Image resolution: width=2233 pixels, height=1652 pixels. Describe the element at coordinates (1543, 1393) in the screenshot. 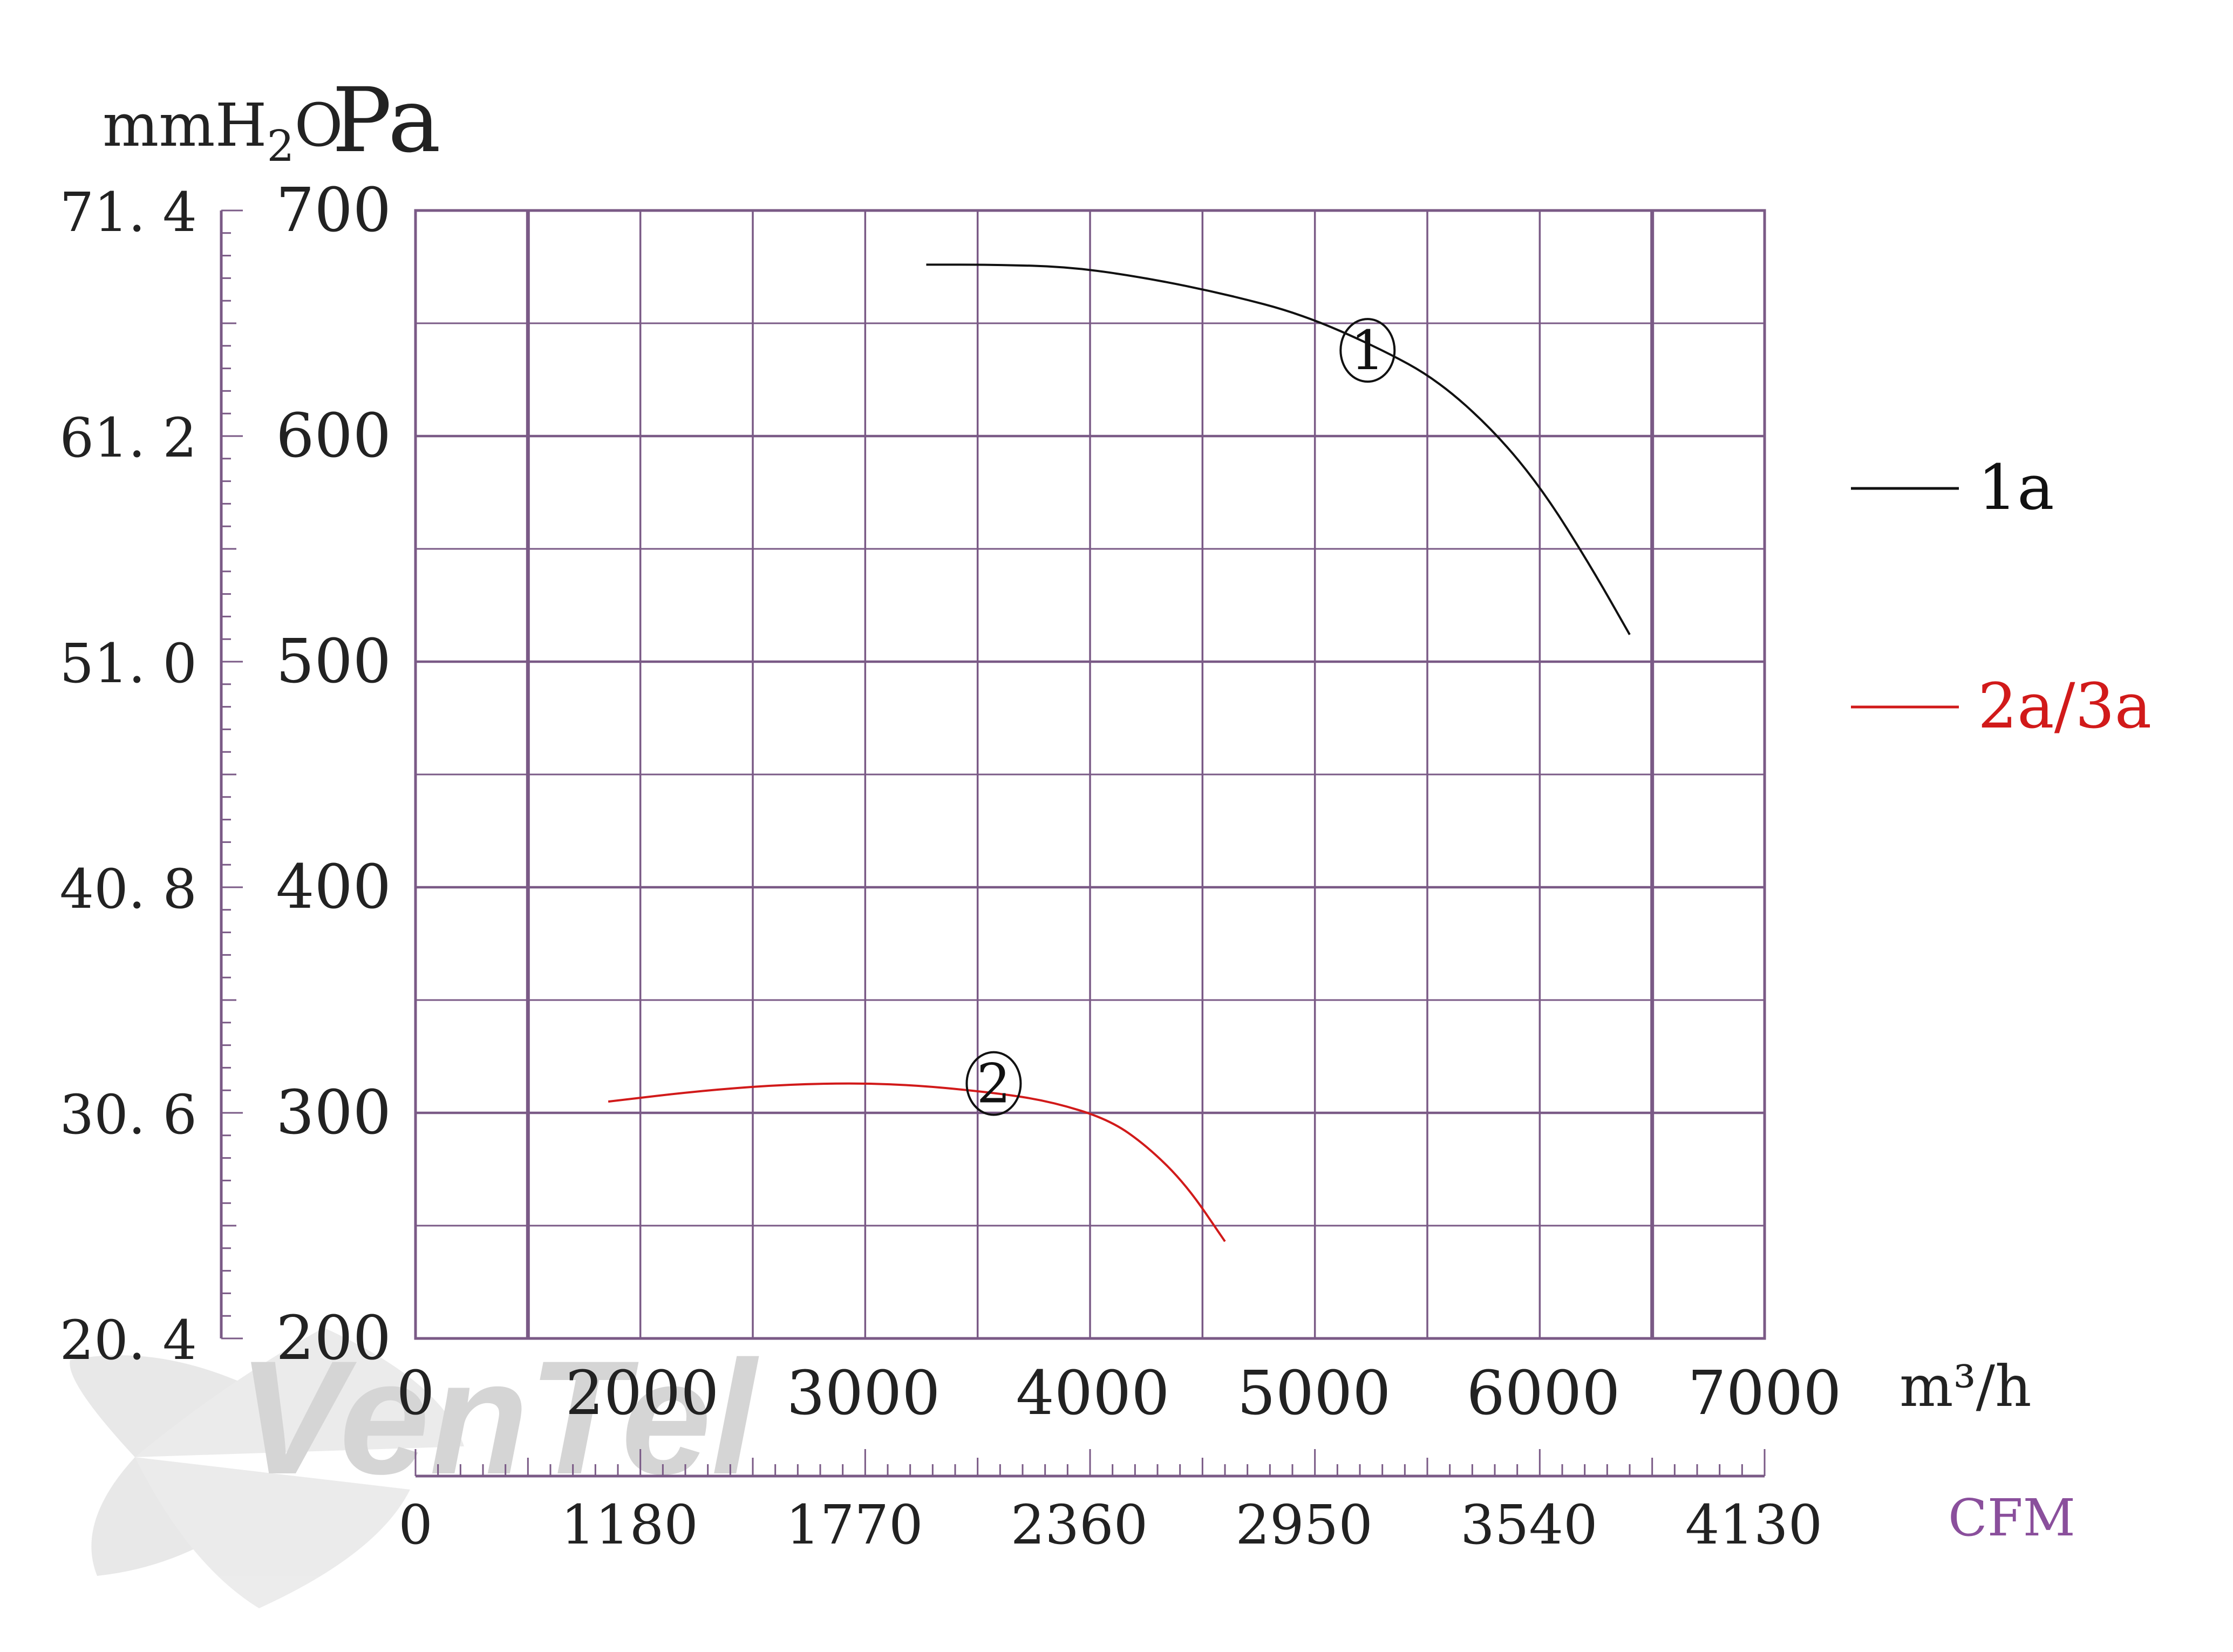

I see `flow-m3h-tick-label: 6000` at that location.